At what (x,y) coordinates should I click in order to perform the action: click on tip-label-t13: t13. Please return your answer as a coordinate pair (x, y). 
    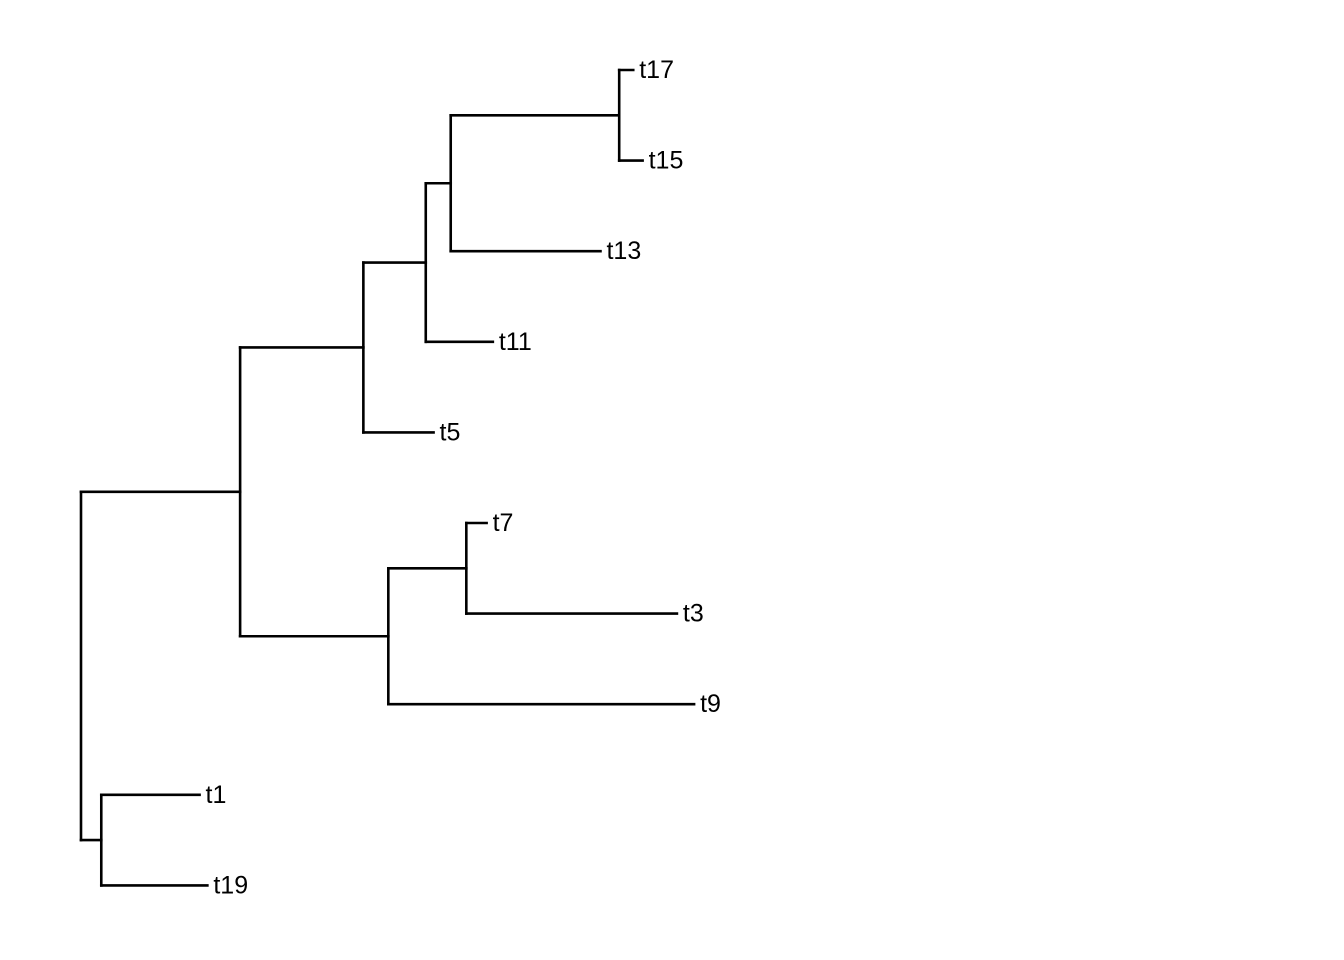
    Looking at the image, I should click on (623, 251).